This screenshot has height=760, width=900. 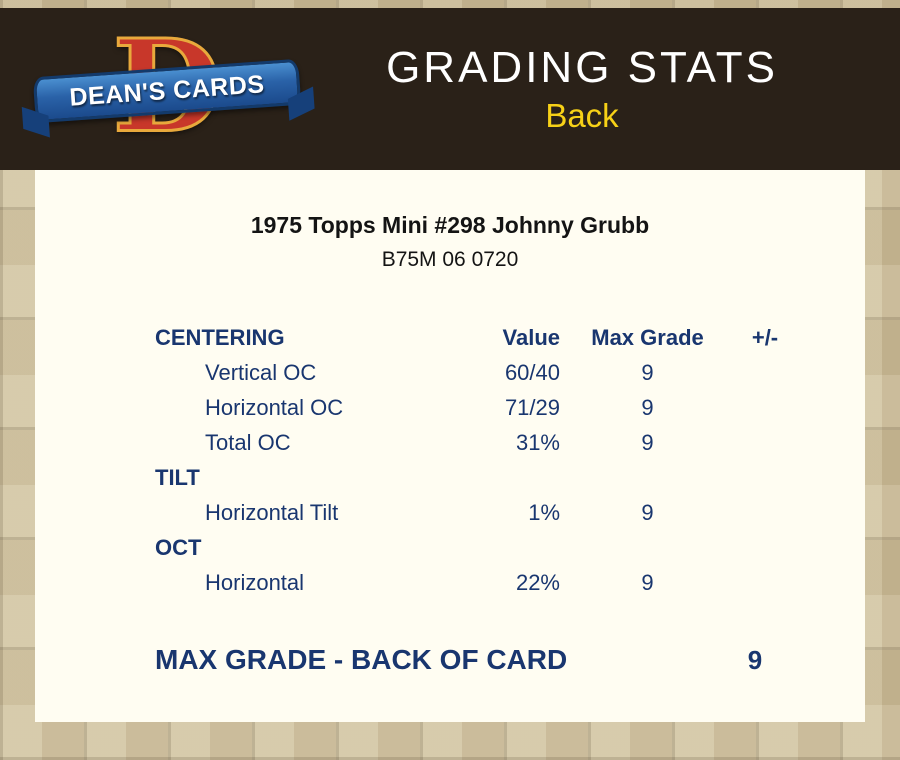 I want to click on logo-brand-text: DEAN'S CARDS, so click(x=167, y=90).